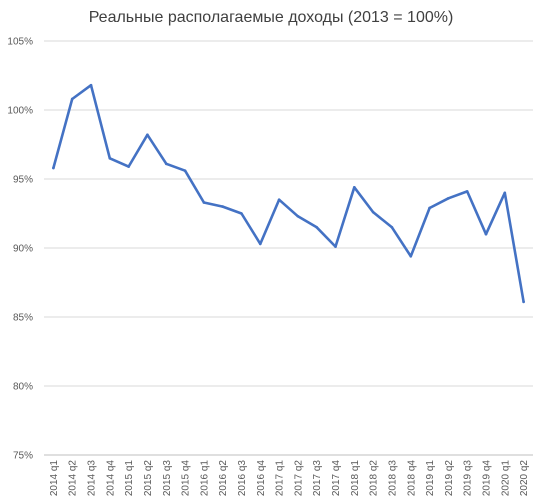  I want to click on x-tick-label: 2019 q4, so click(486, 478).